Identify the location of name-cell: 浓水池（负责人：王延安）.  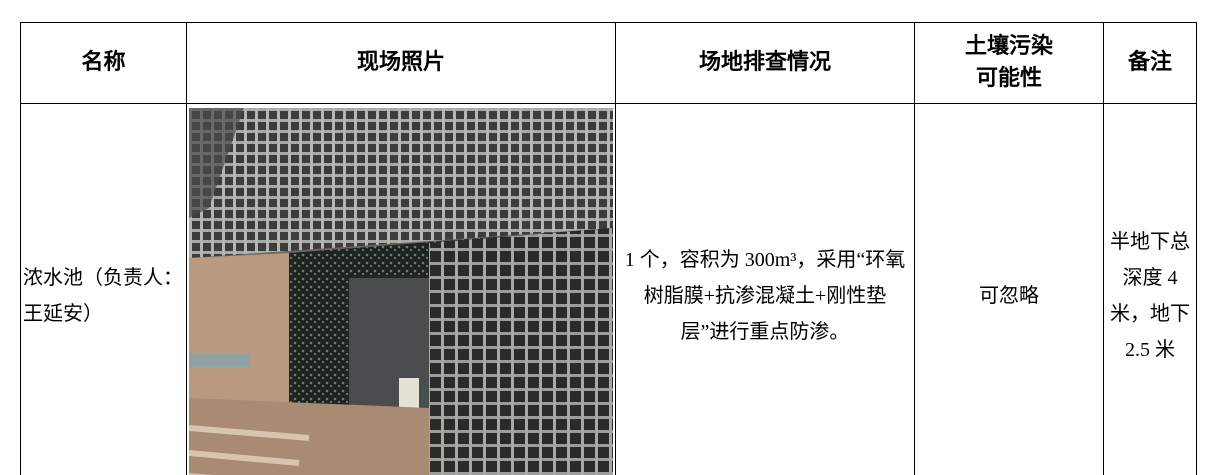
(103, 289).